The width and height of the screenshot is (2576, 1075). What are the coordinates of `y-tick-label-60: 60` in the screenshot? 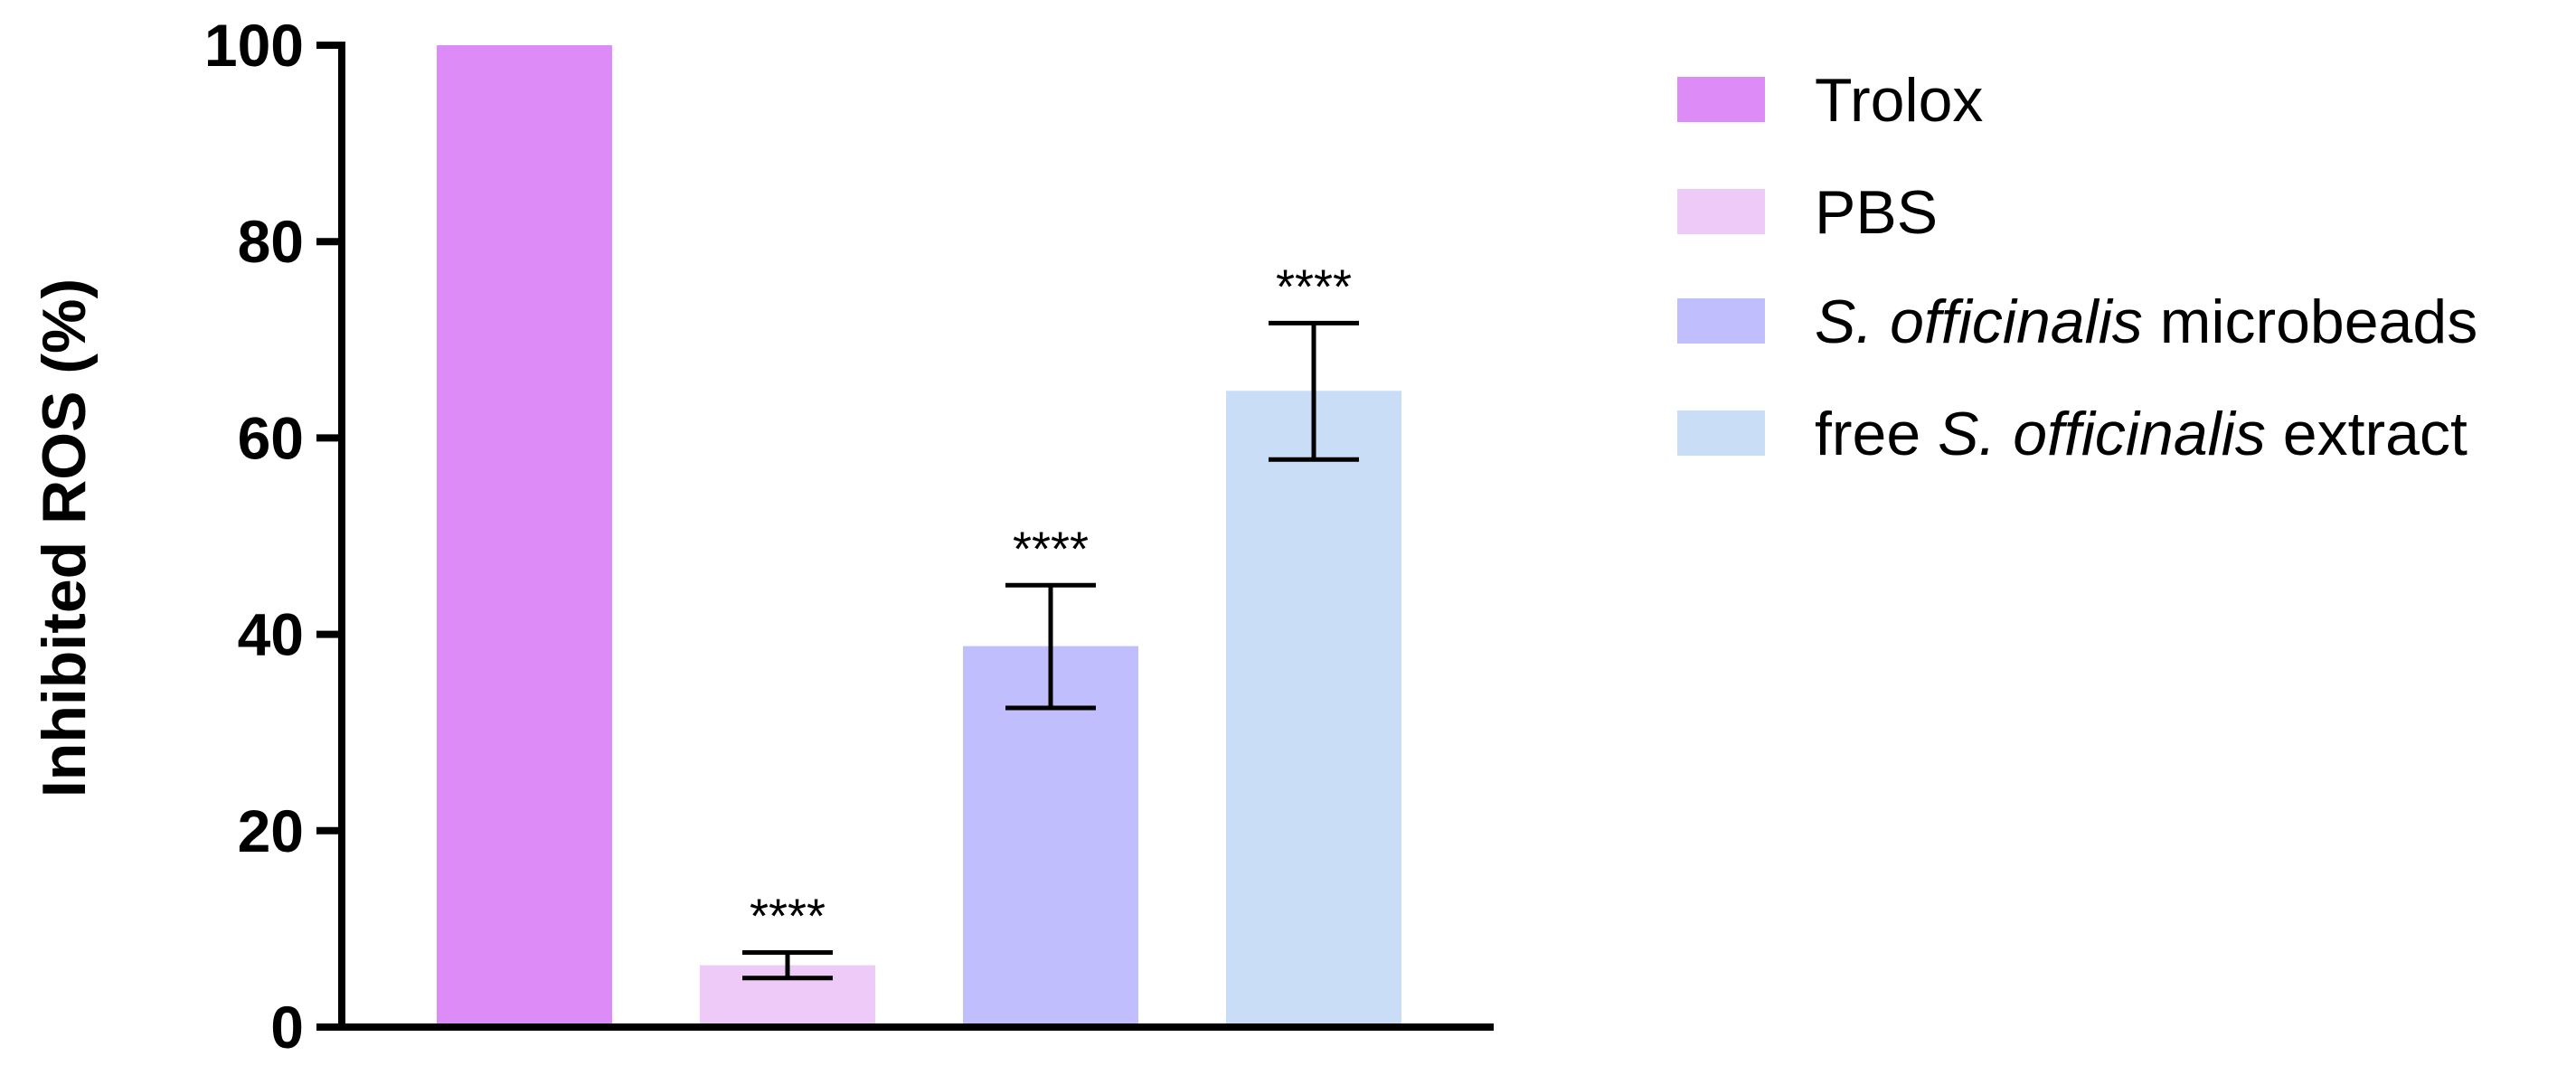 It's located at (271, 437).